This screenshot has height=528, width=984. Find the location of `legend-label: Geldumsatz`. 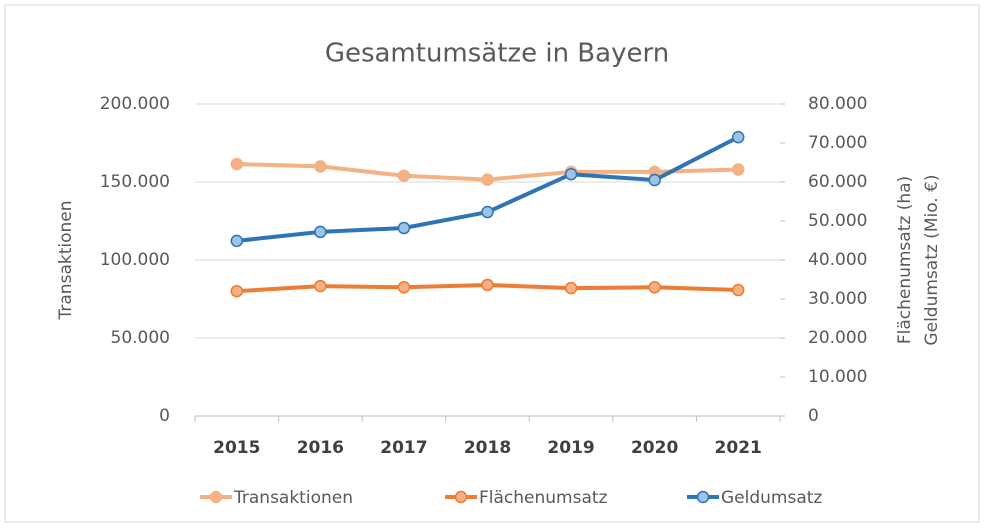

legend-label: Geldumsatz is located at coordinates (771, 498).